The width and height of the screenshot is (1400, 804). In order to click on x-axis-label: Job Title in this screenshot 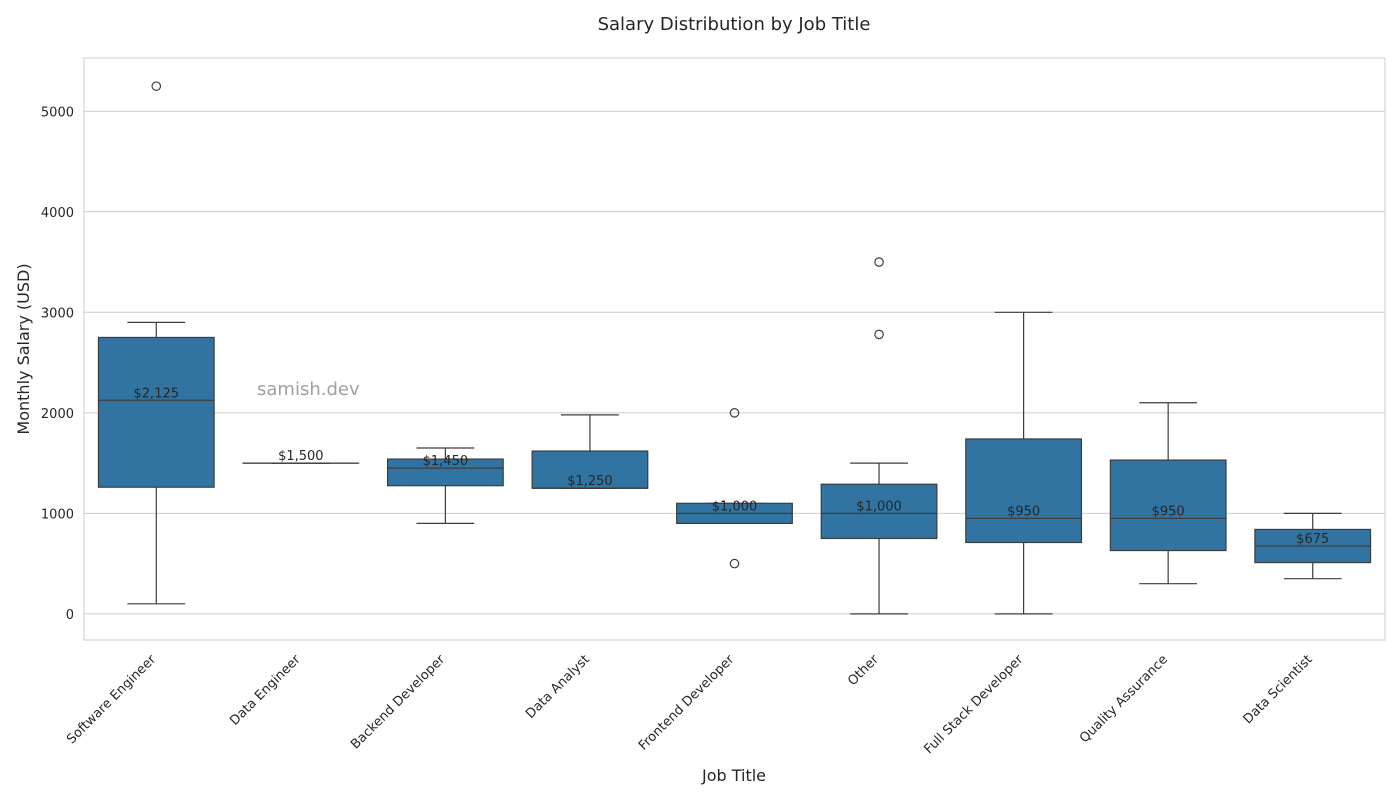, I will do `click(733, 775)`.